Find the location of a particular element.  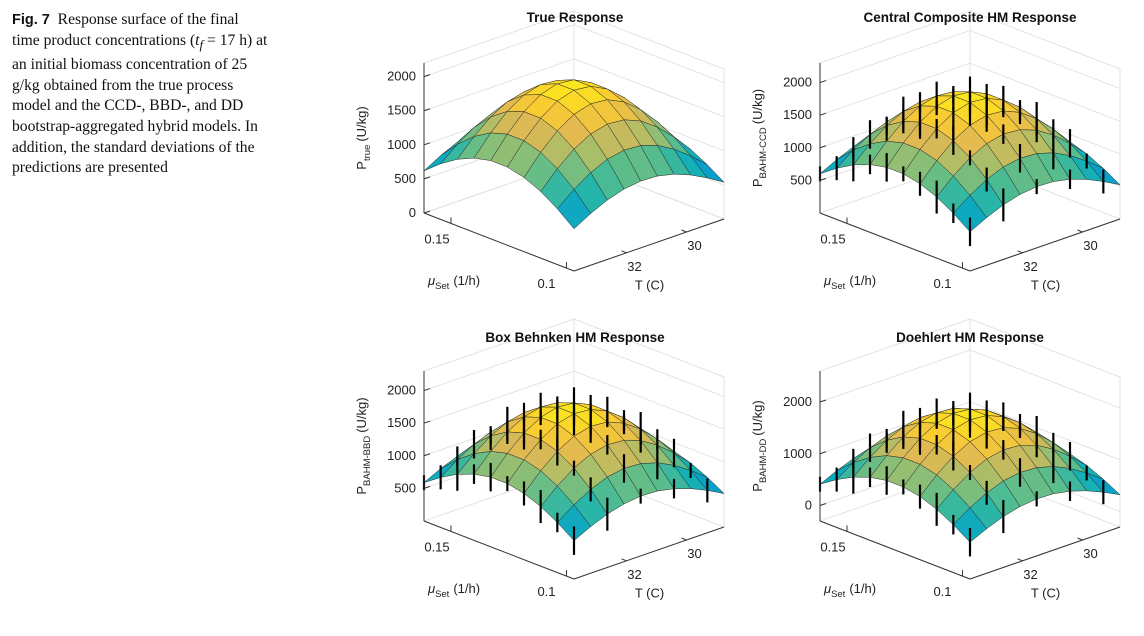

z-axis-label: Ptrue (U/kg) is located at coordinates (363, 137).